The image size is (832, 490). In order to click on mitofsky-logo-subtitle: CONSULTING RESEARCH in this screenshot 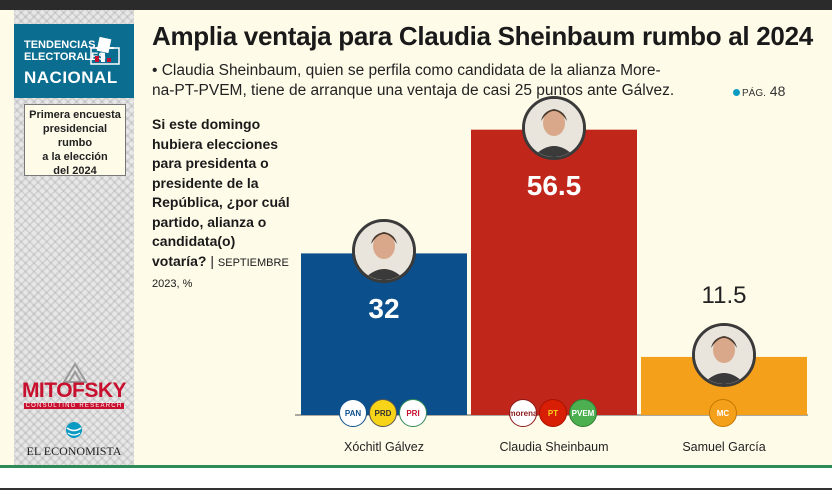, I will do `click(74, 406)`.